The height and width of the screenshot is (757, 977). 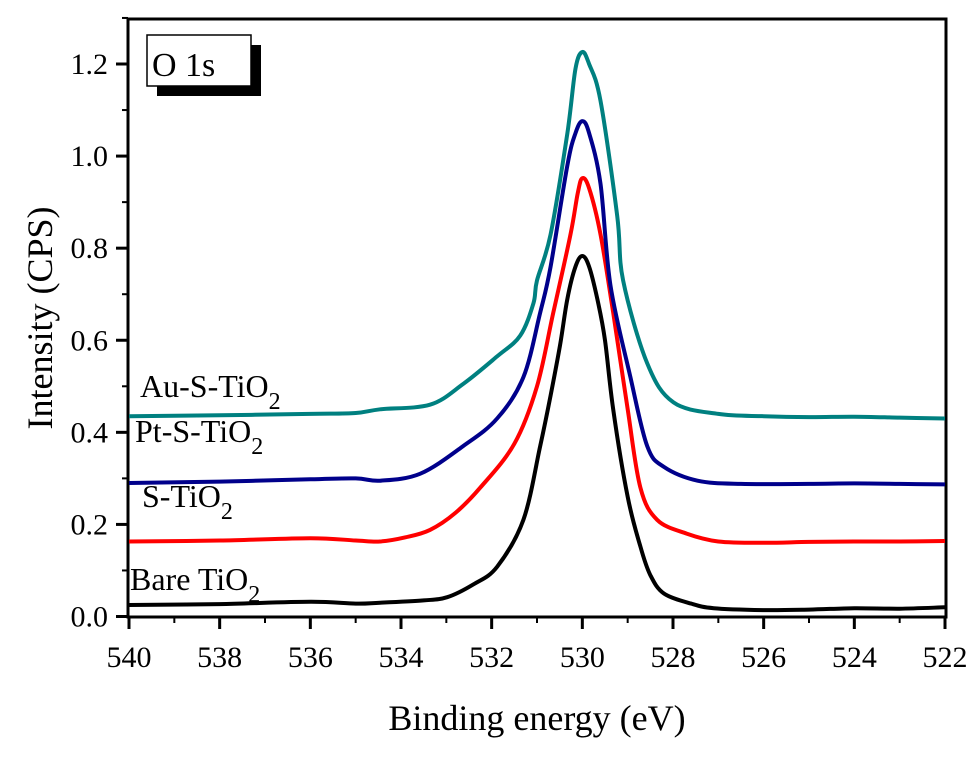 I want to click on inset-label-text: O 1s, so click(x=183, y=65).